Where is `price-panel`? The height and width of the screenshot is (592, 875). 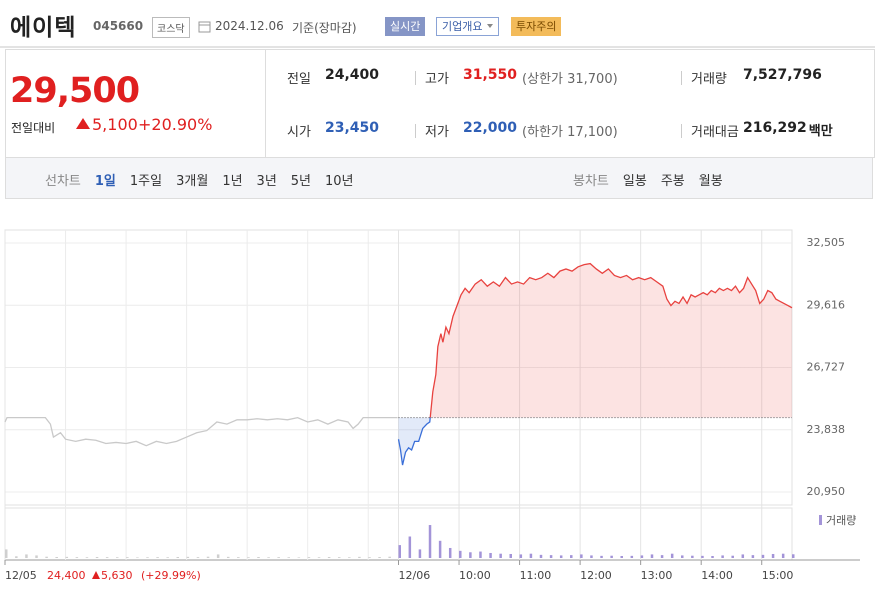
price-panel is located at coordinates (135, 103).